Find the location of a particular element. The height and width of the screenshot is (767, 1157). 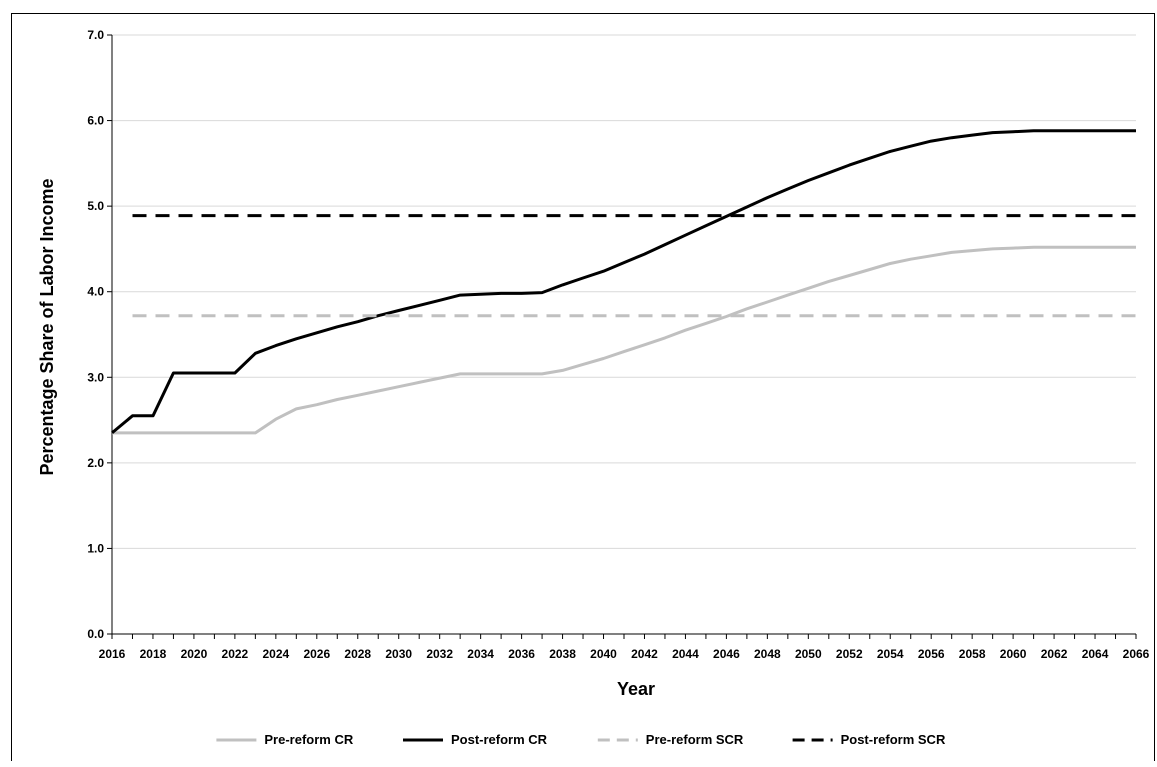

legend-label: Post-reform CR is located at coordinates (499, 739).